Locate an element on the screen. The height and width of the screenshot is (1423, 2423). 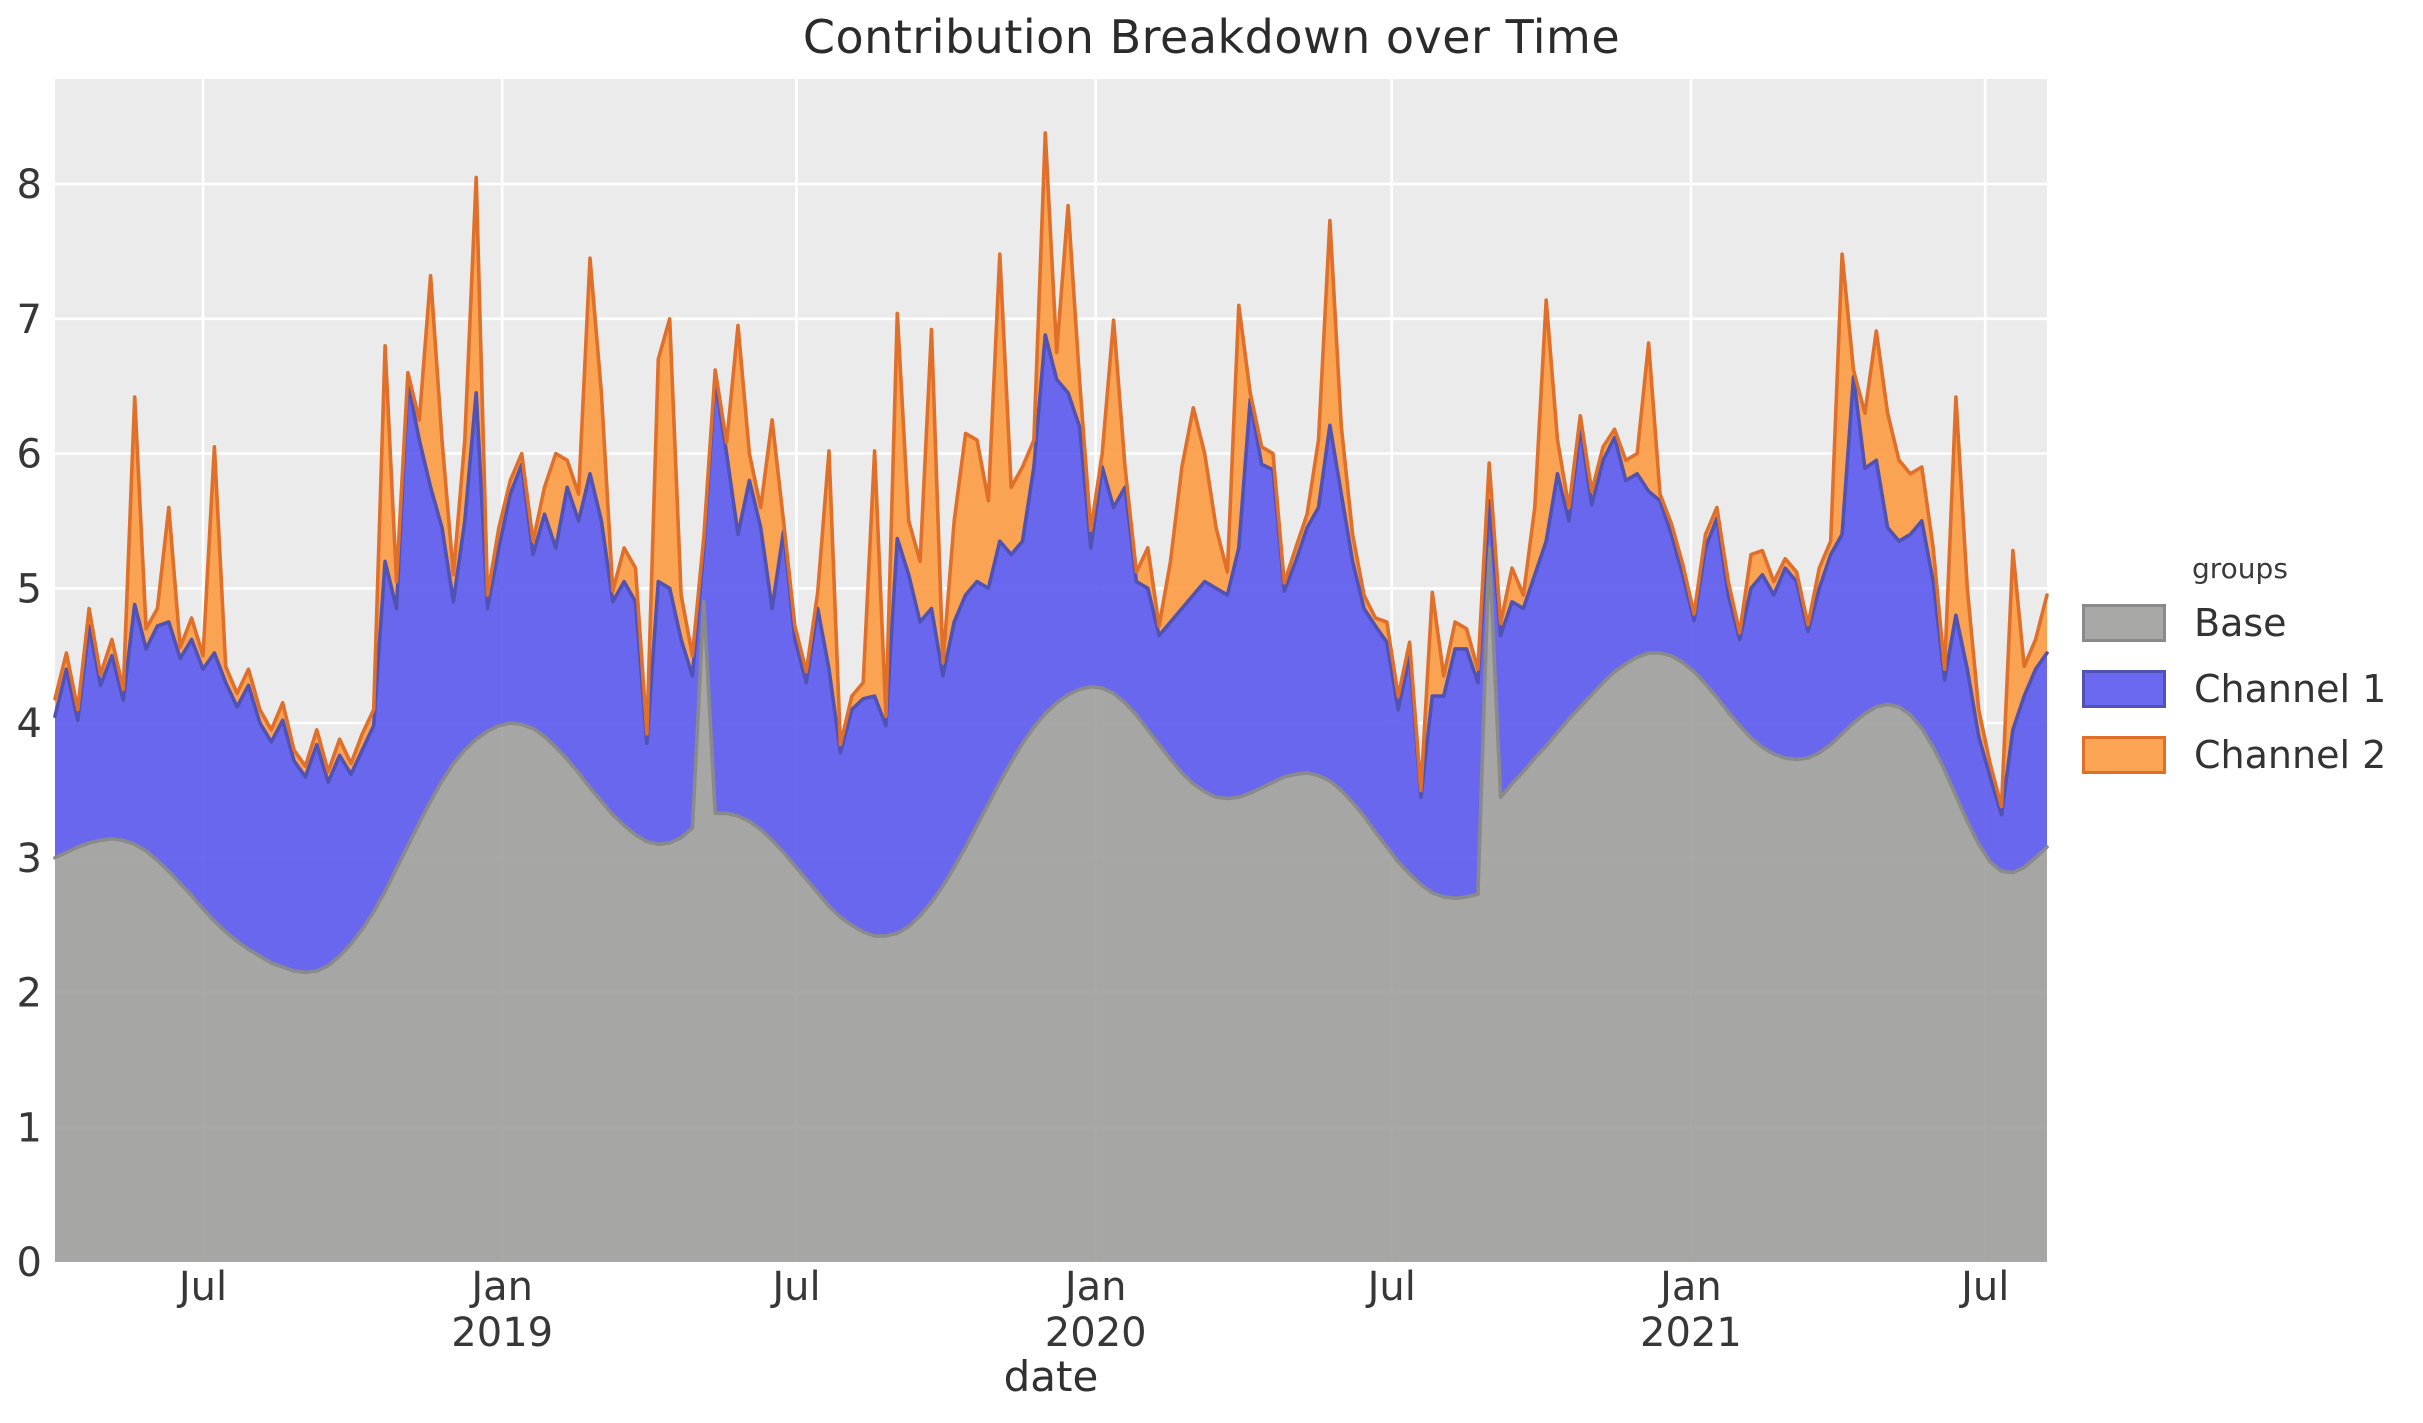
x-axis-title: date is located at coordinates (1051, 1376).